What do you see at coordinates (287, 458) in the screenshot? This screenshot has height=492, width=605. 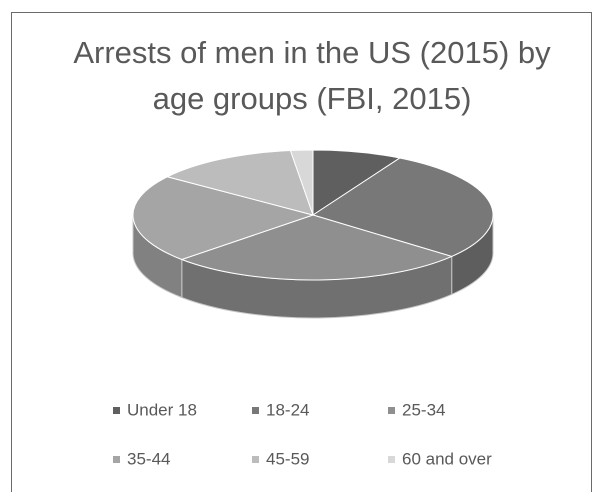 I see `legend-label: 45-59` at bounding box center [287, 458].